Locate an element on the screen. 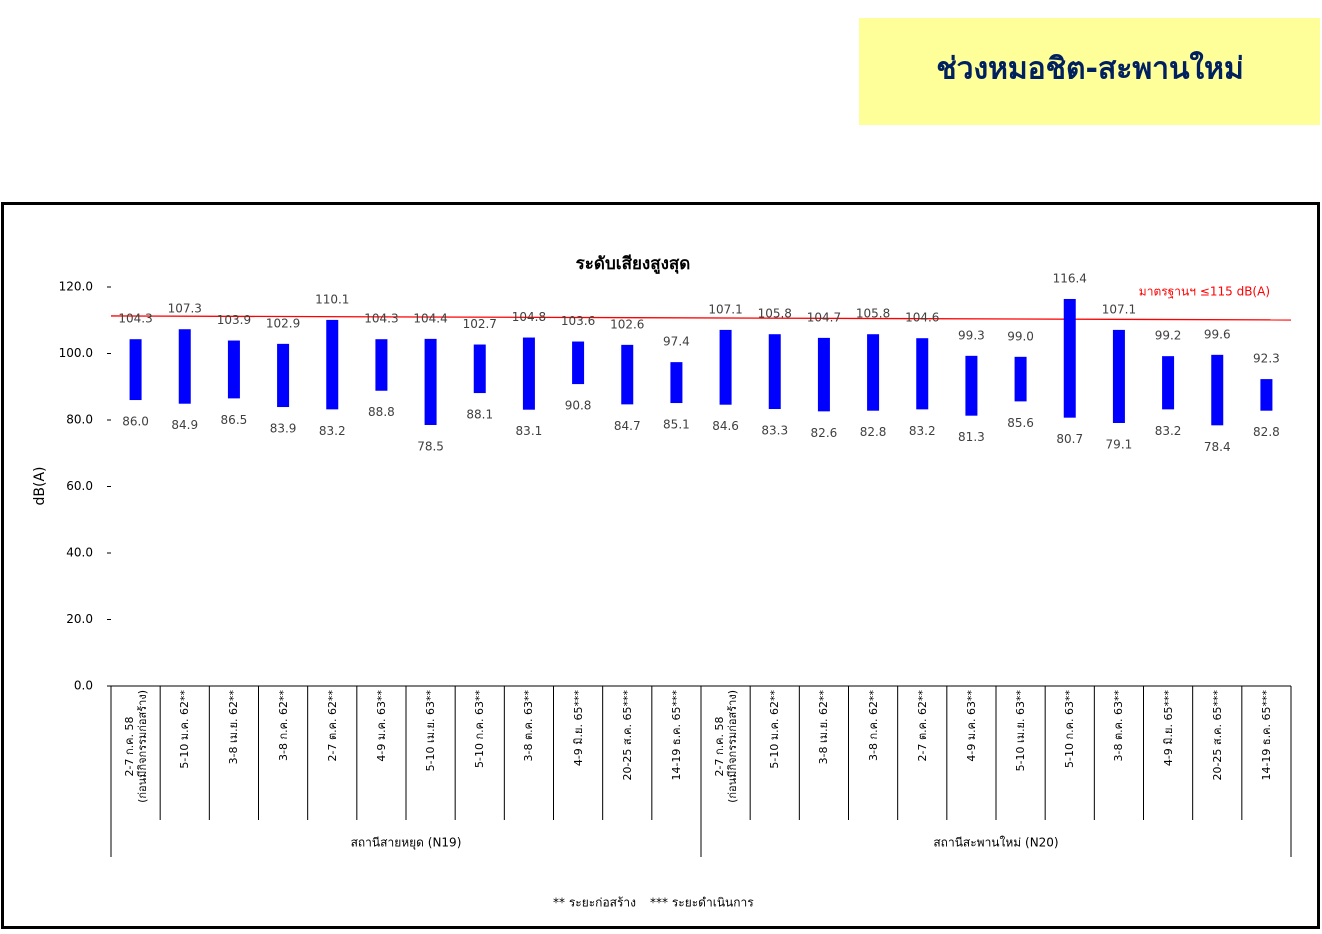 This screenshot has width=1322, height=934. x-tick-label-box: 3-8 ต.ค. 63** is located at coordinates (1119, 726).